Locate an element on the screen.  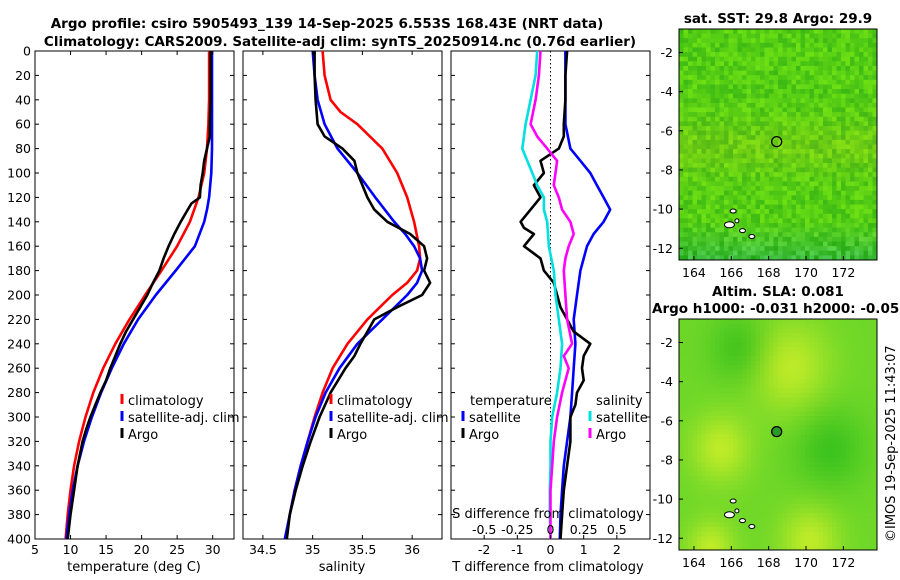
sla-xtick-label: 168 is located at coordinates (769, 562).